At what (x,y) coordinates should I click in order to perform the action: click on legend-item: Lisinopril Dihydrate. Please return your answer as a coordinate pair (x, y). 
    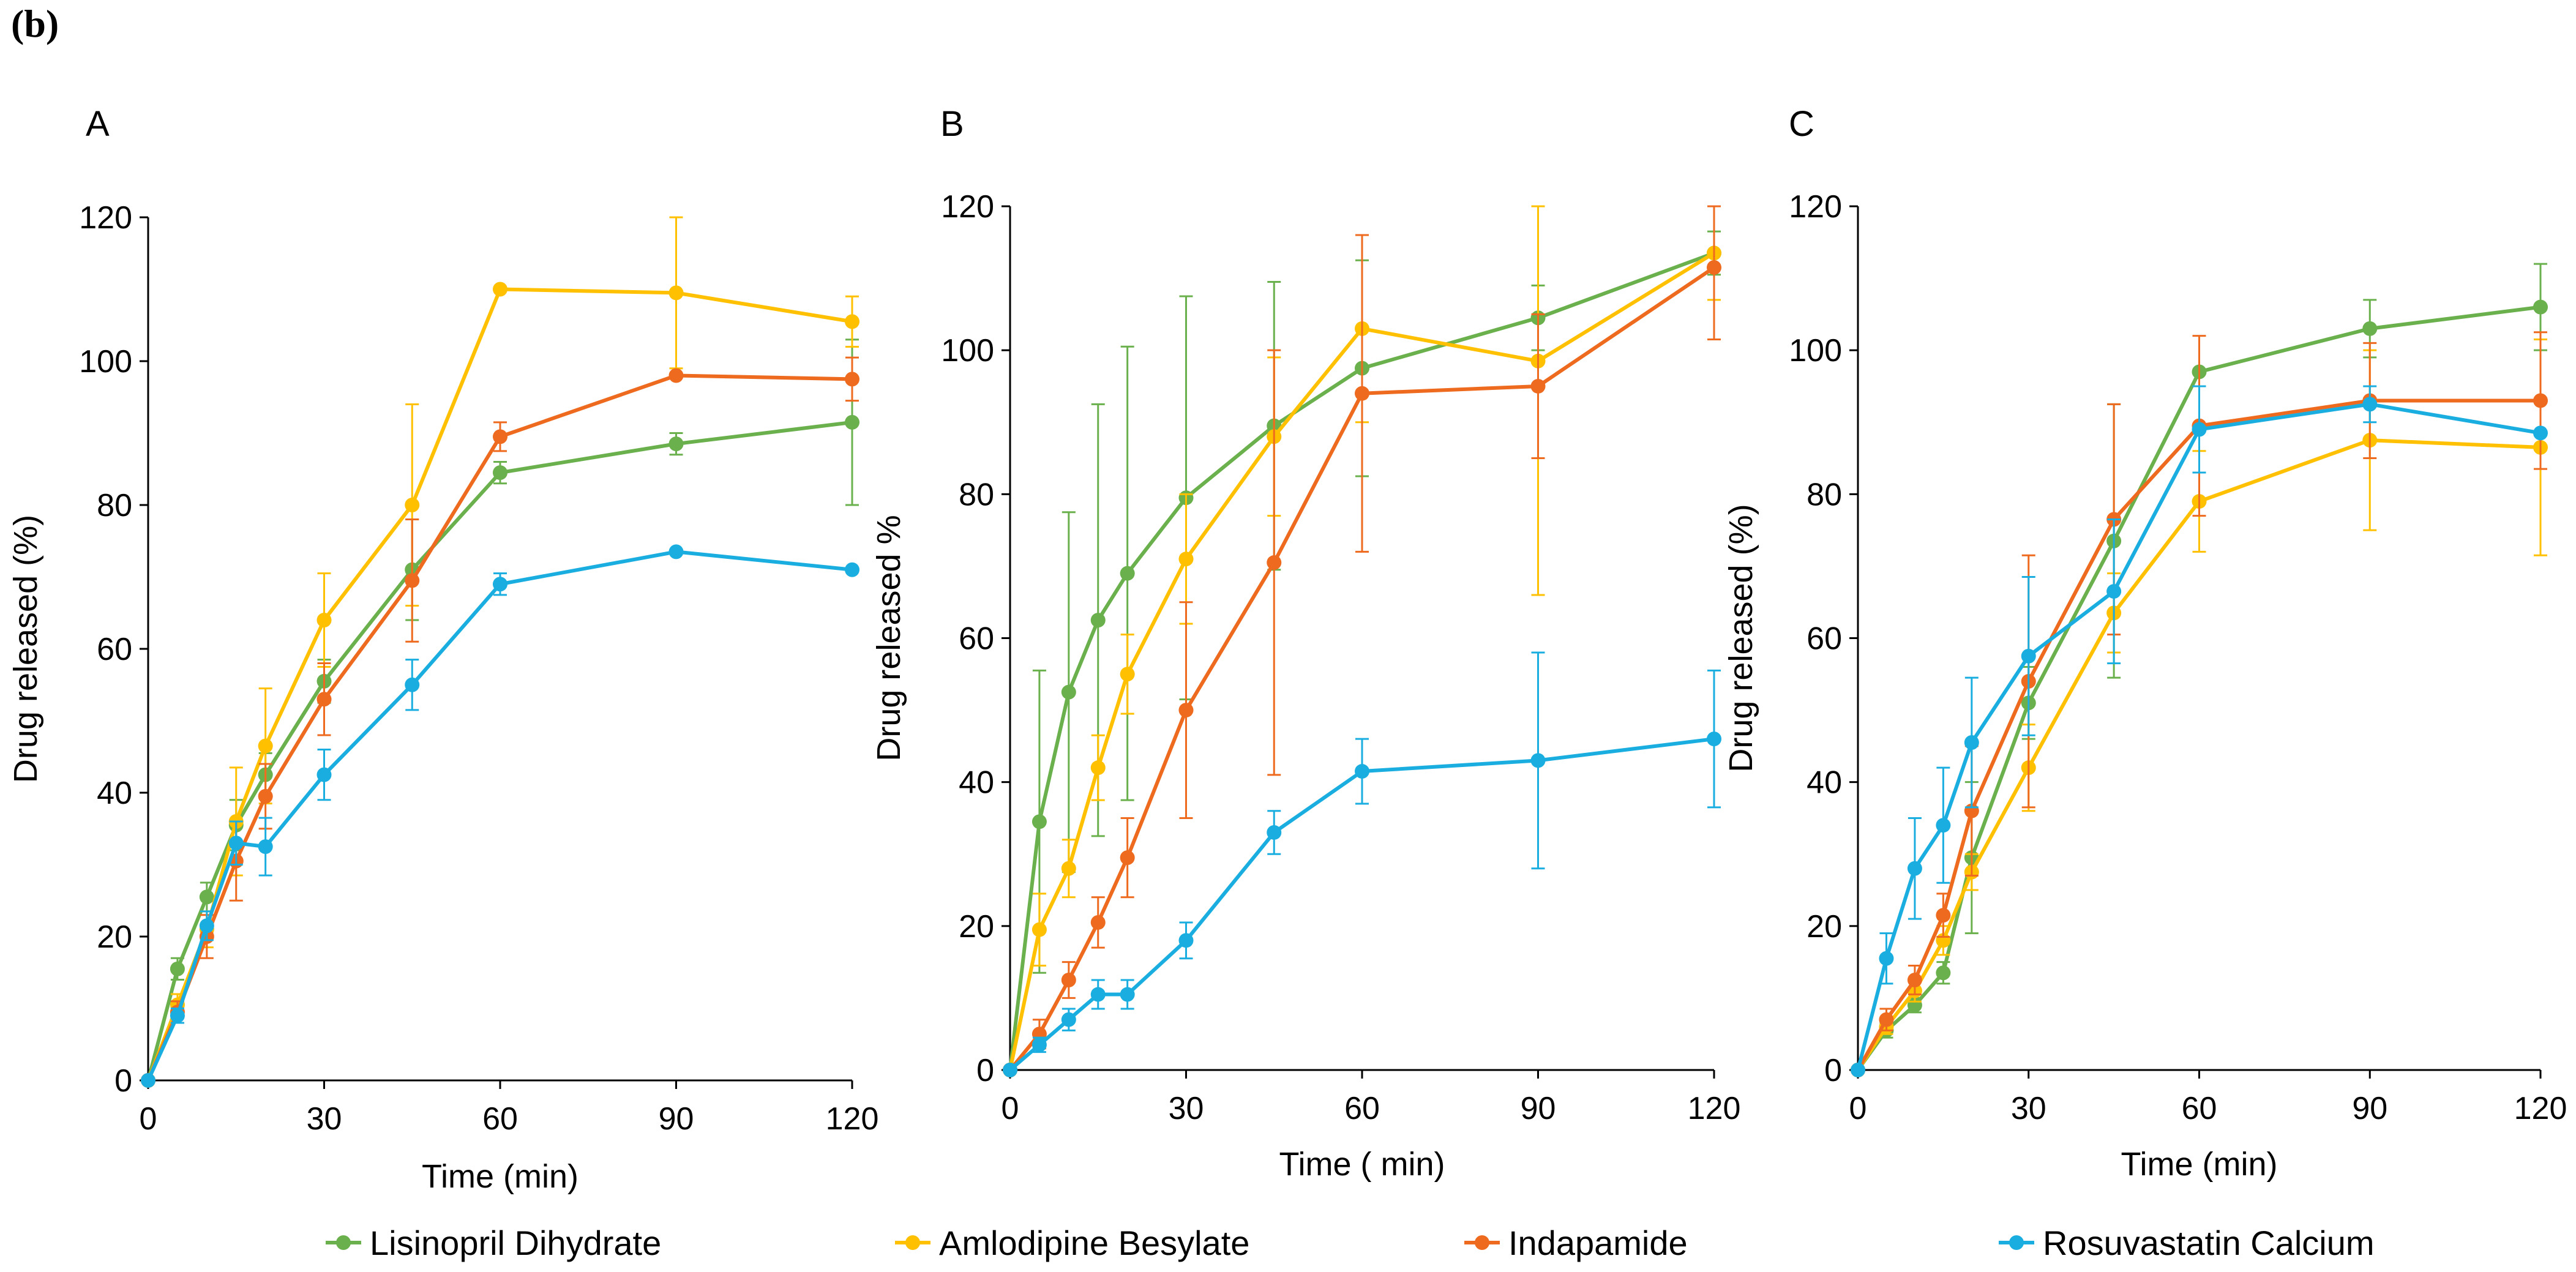
    Looking at the image, I should click on (493, 1243).